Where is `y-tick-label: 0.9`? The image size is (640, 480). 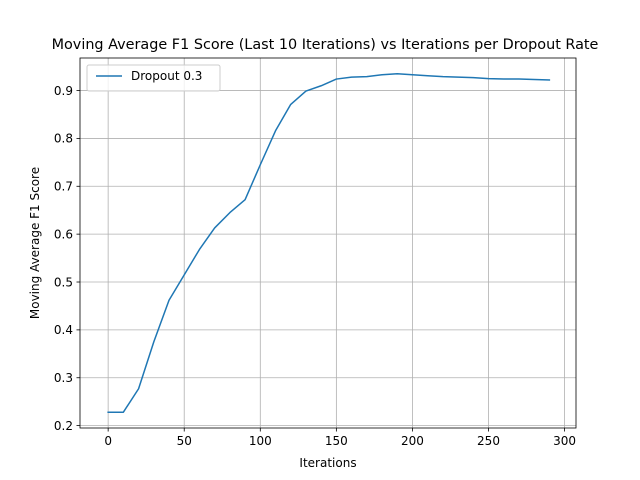
y-tick-label: 0.9 is located at coordinates (63, 91).